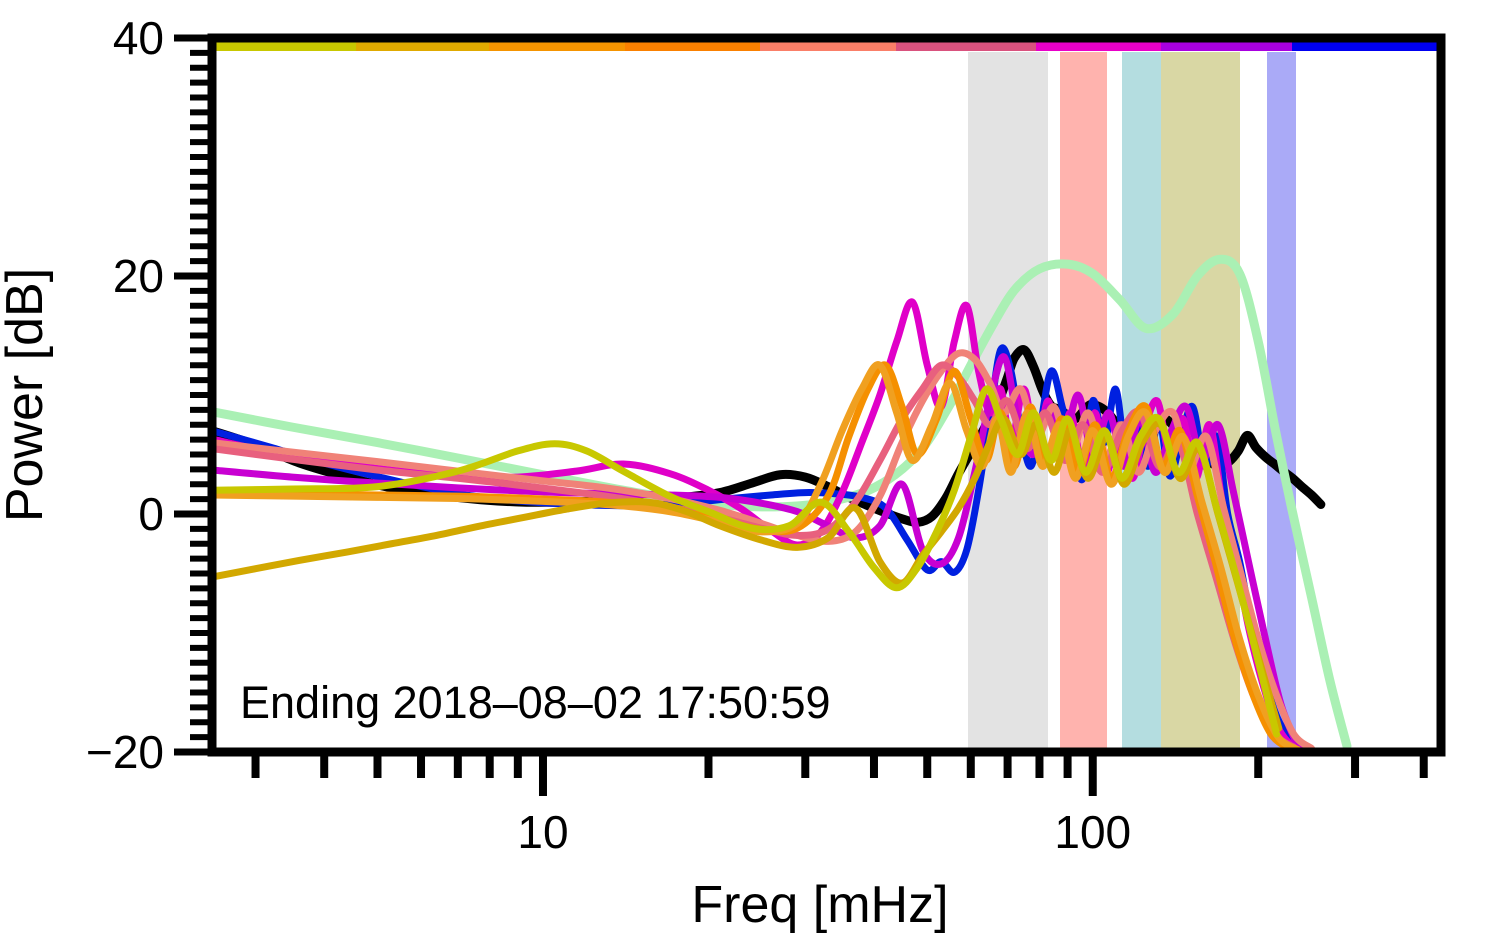 This screenshot has width=1494, height=952. I want to click on y-tick-label: 20, so click(138, 276).